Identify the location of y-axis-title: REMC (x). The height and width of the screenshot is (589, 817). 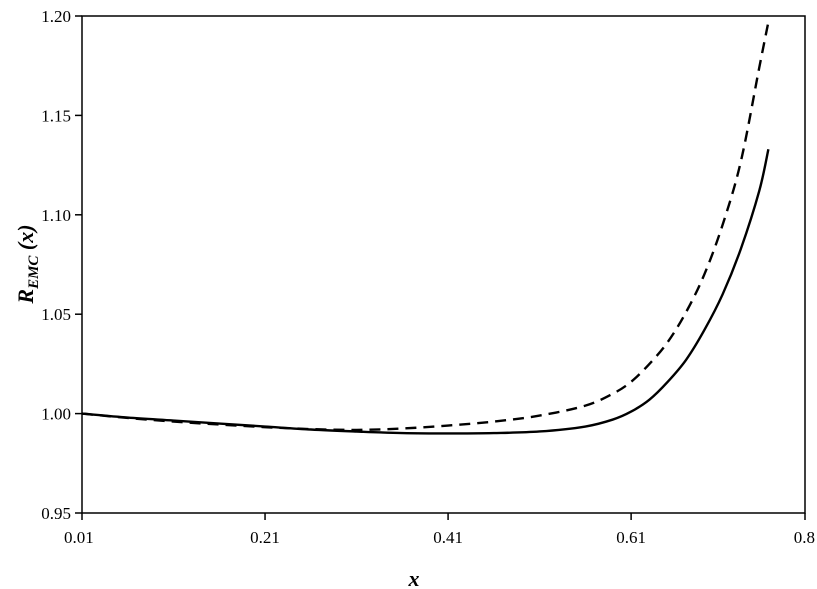
(27, 264).